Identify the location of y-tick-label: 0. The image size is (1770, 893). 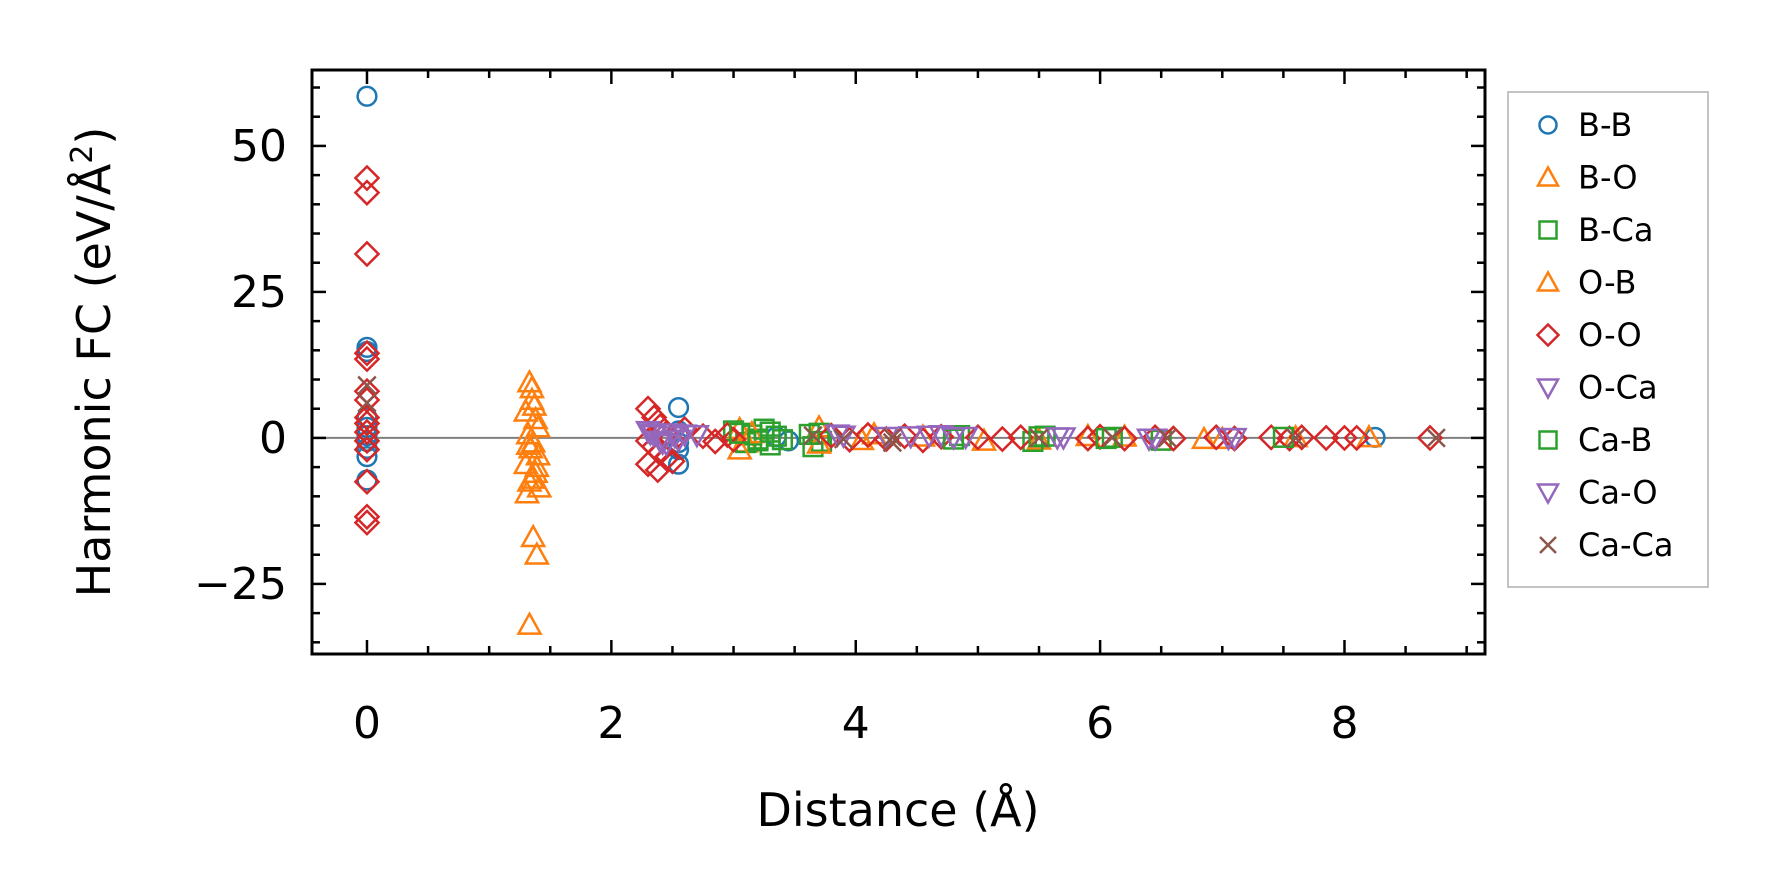
(273, 438).